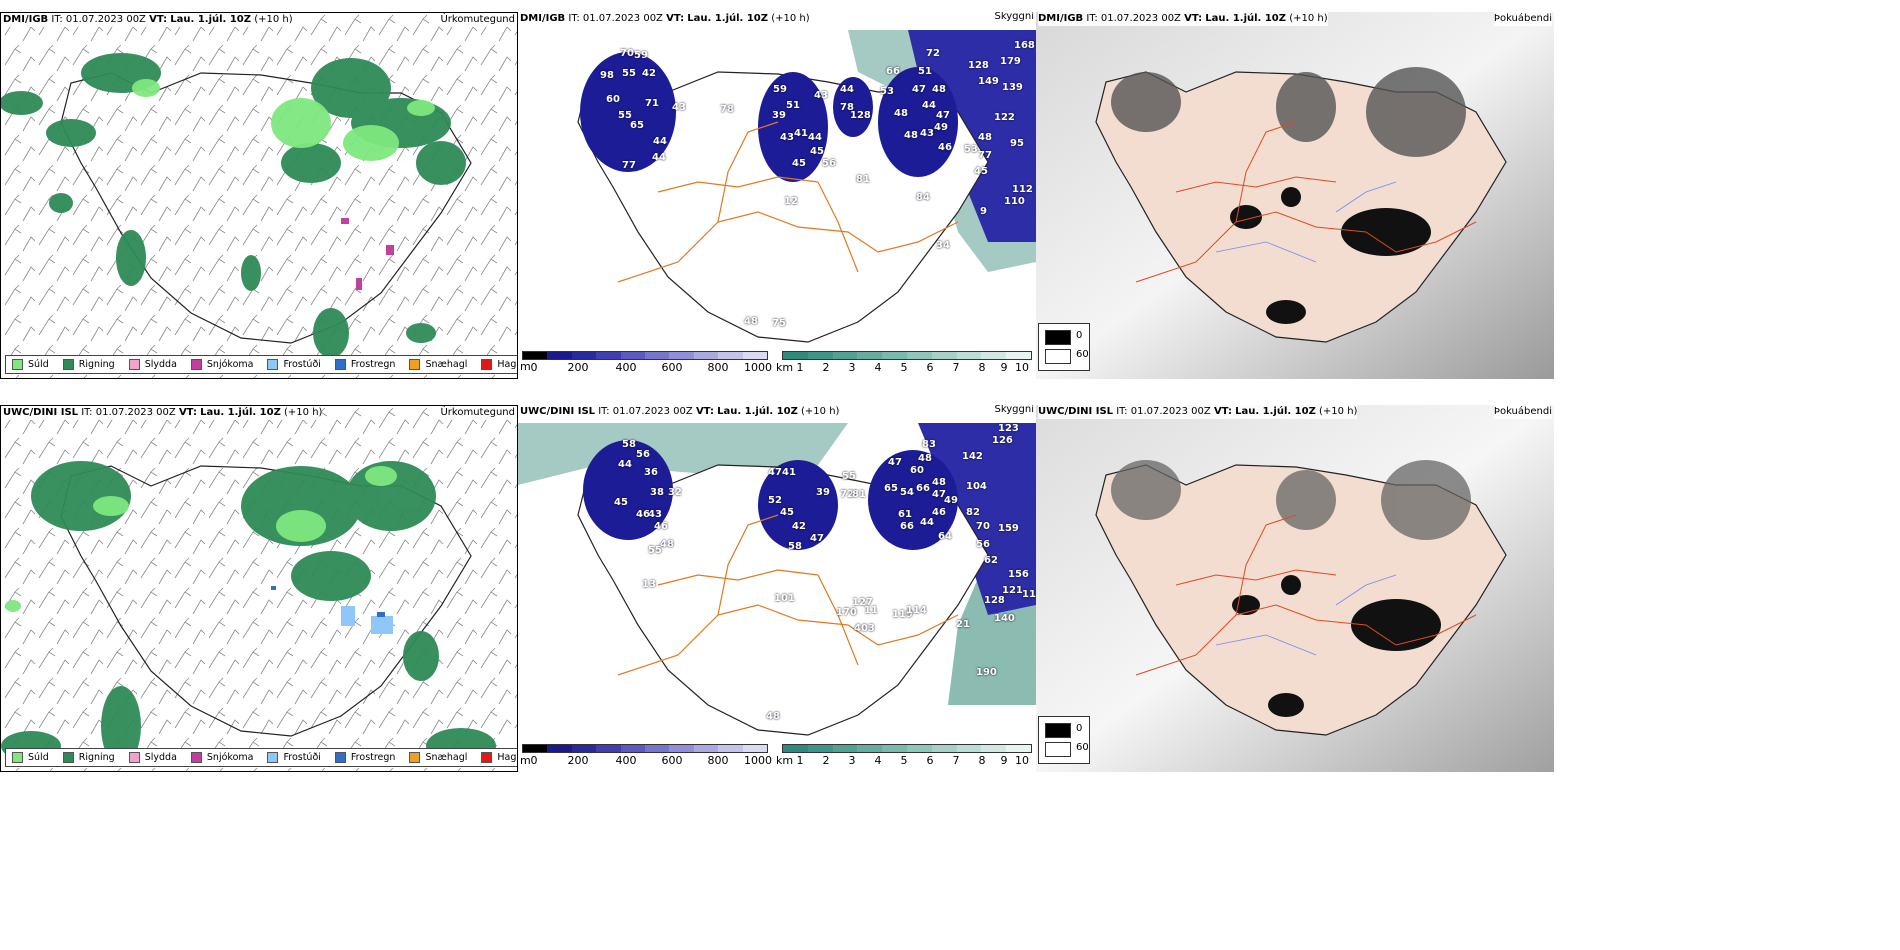 Image resolution: width=1900 pixels, height=950 pixels. I want to click on vis-label: 39, so click(823, 492).